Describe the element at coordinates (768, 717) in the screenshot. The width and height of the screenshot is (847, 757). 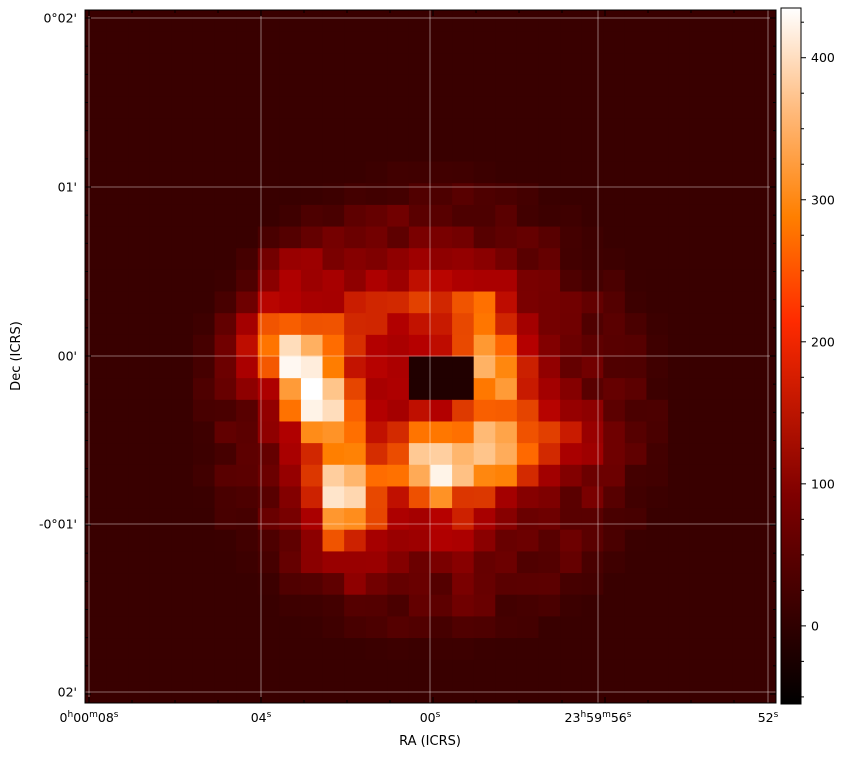
I see `x-tick-label: 52s` at that location.